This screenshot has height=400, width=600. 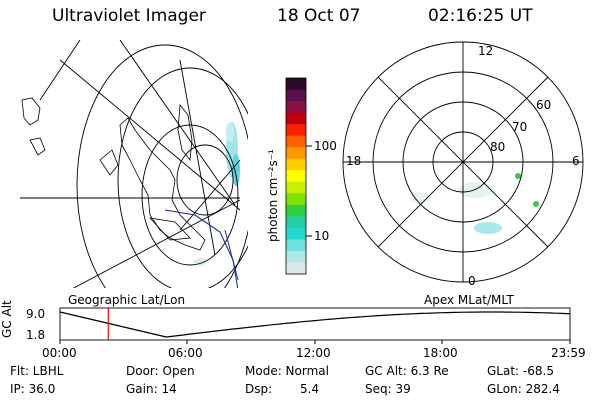 I want to click on dsp-label: Dsp:, so click(x=259, y=389).